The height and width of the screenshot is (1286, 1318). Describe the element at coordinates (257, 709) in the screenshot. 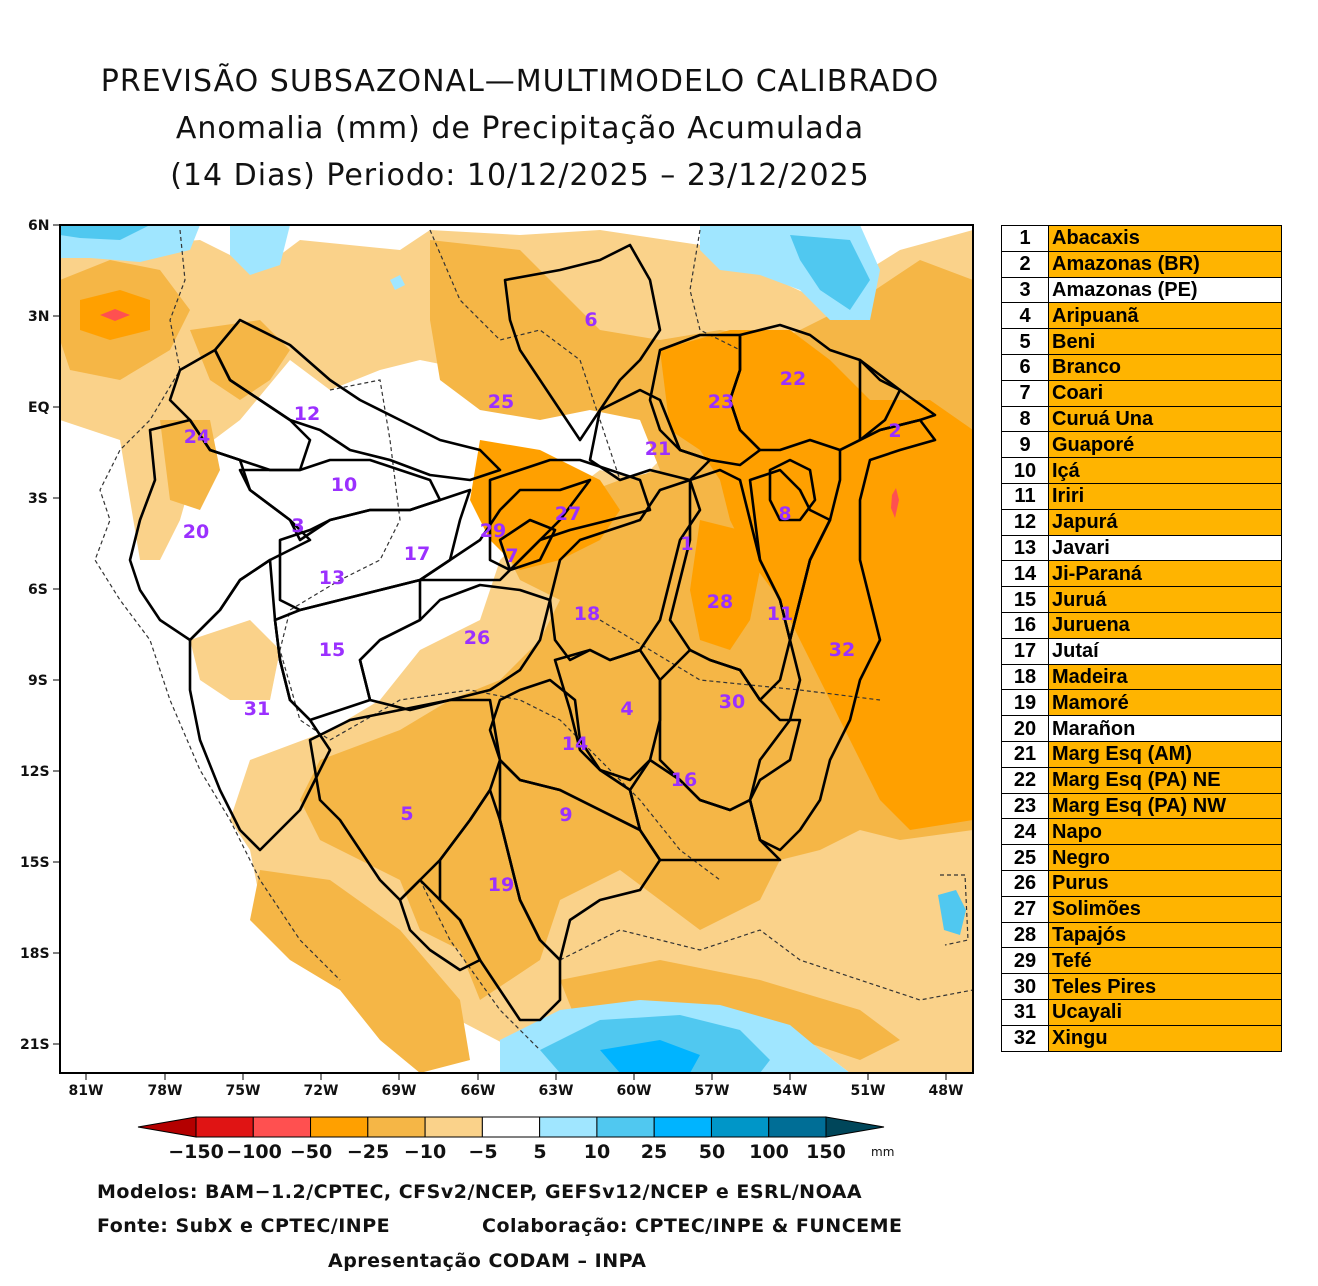

I see `basin-label: 31` at that location.